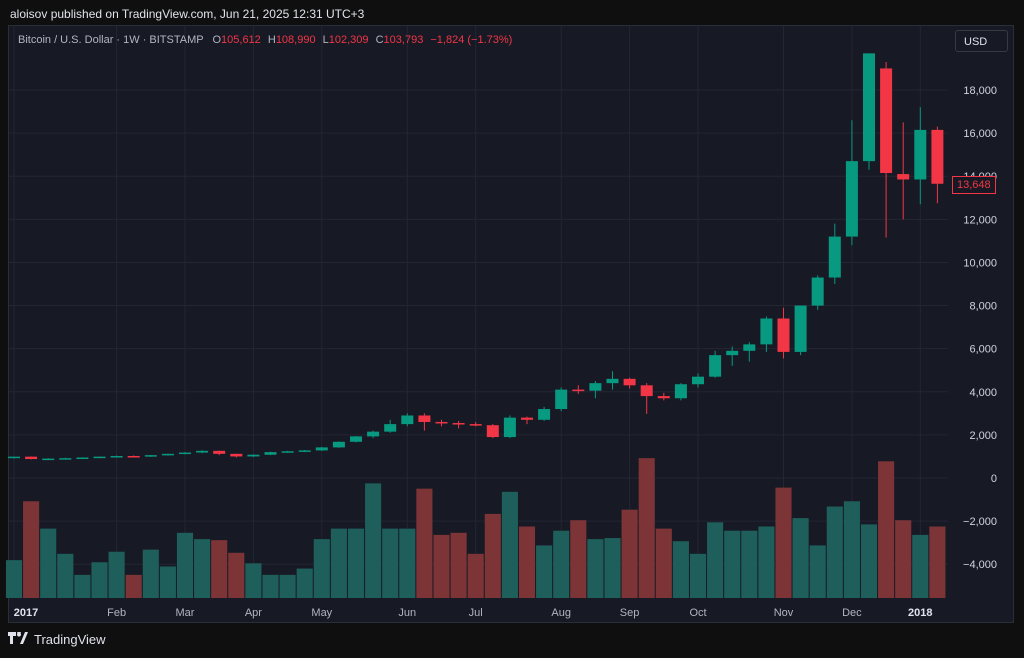  I want to click on time-tick-label: Apr, so click(253, 613).